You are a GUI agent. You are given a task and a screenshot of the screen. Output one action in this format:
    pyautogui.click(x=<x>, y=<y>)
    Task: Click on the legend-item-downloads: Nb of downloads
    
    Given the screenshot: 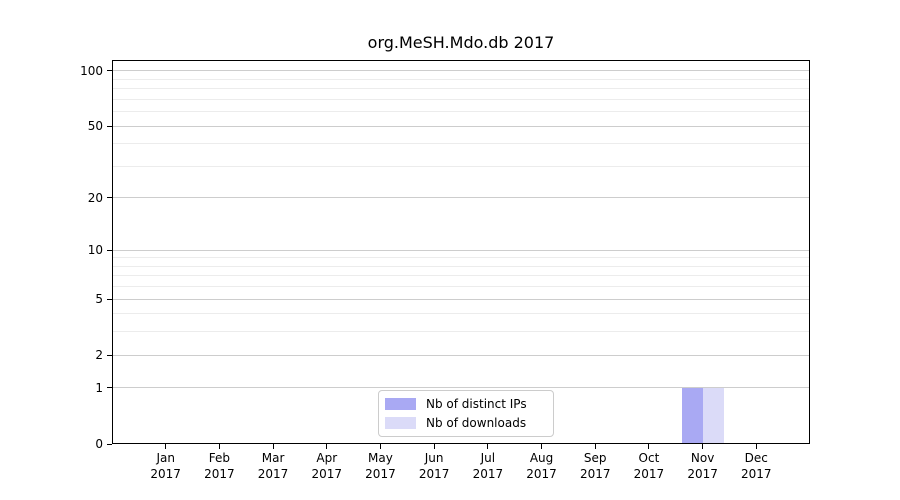 What is the action you would take?
    pyautogui.click(x=466, y=423)
    